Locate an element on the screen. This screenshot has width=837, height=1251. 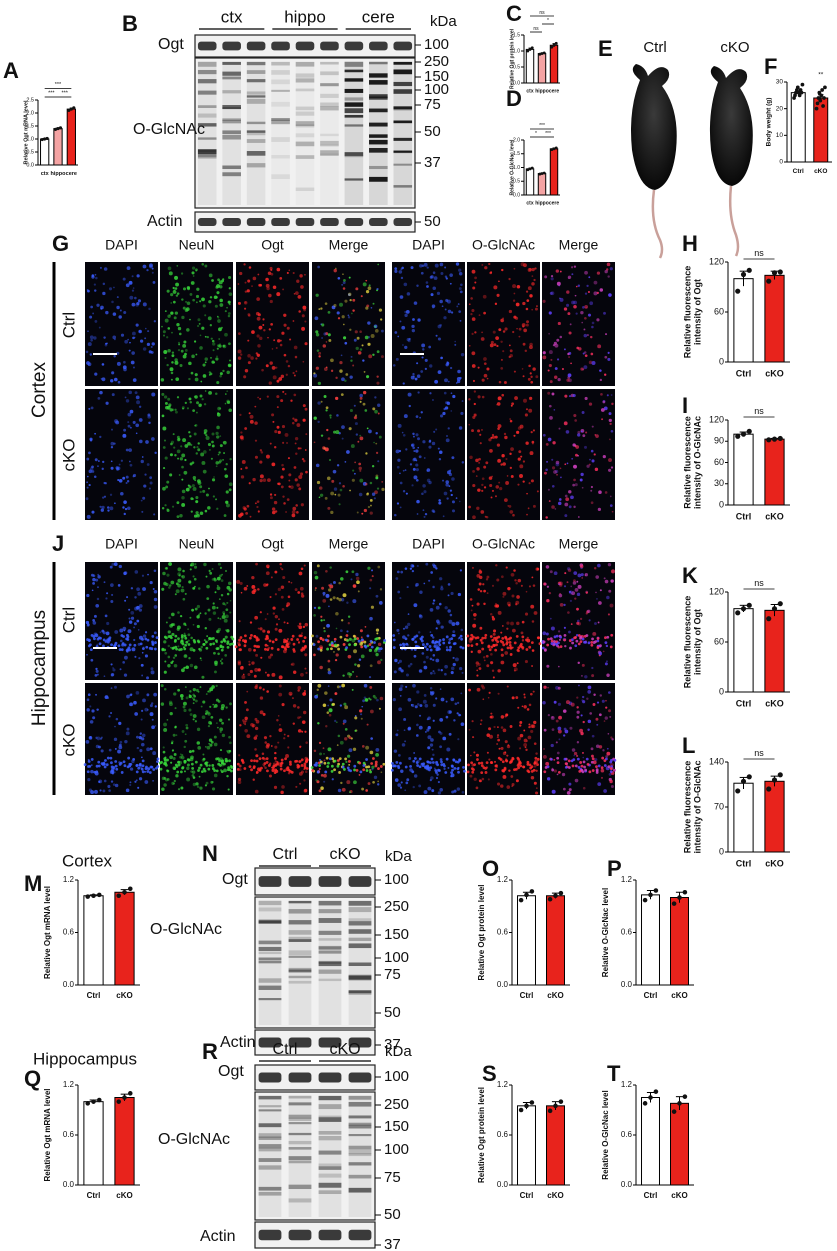
y-tick-label: 120 is located at coordinates (716, 261).